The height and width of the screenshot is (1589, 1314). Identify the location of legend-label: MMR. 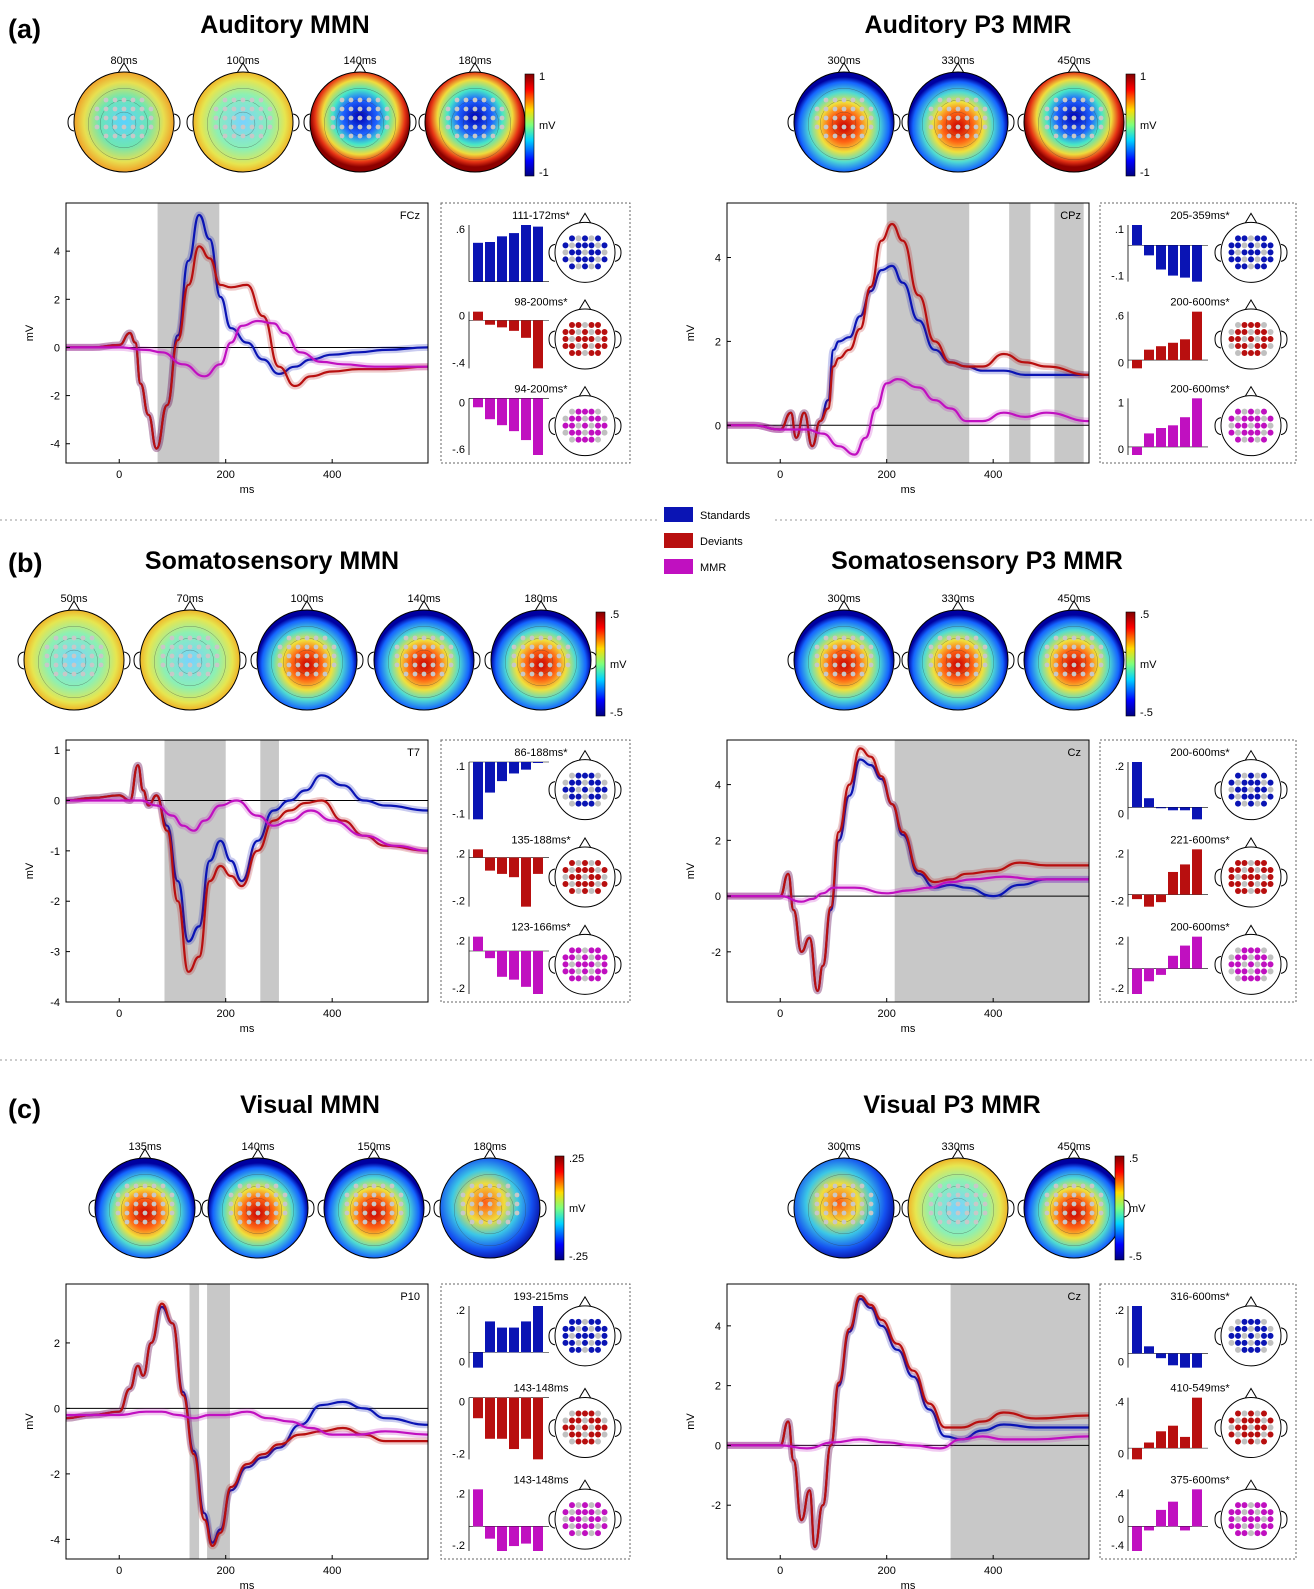
(713, 568).